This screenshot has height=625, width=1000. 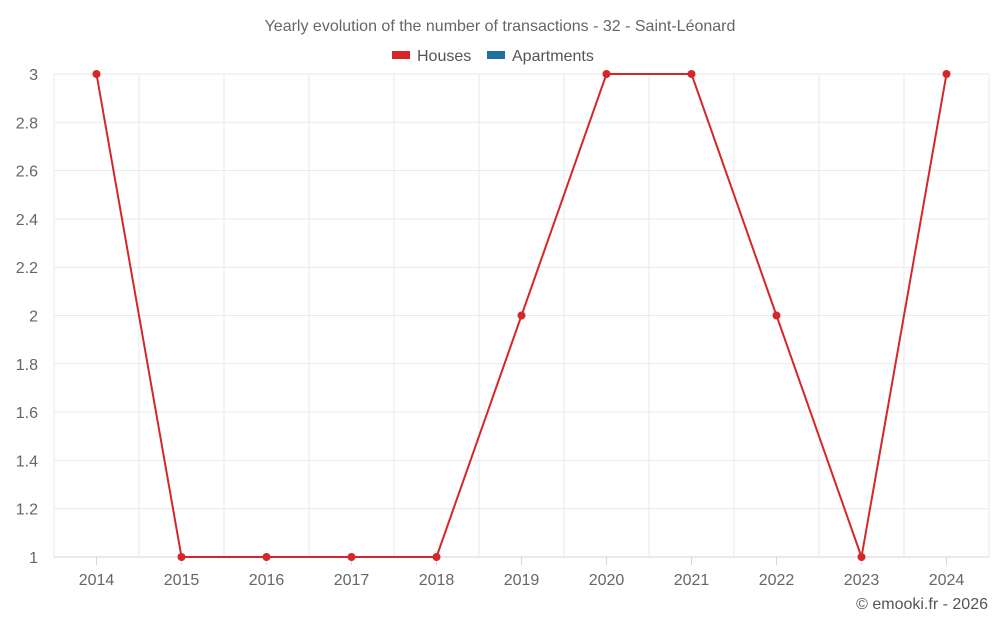 What do you see at coordinates (777, 580) in the screenshot?
I see `x-tick-label: 2022` at bounding box center [777, 580].